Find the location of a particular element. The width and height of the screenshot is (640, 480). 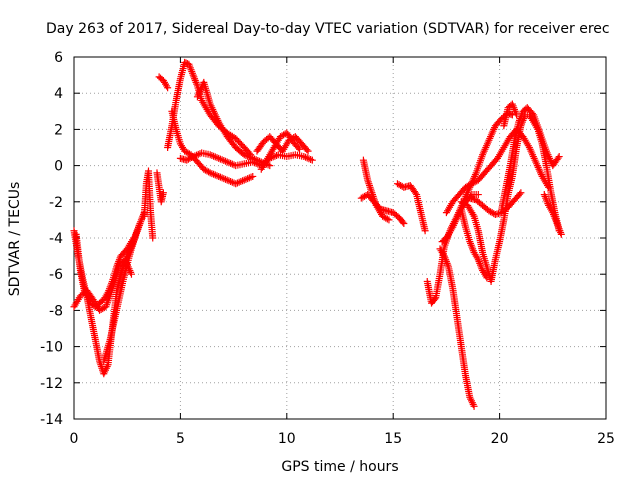

y-tick-label: -10 is located at coordinates (51, 348).